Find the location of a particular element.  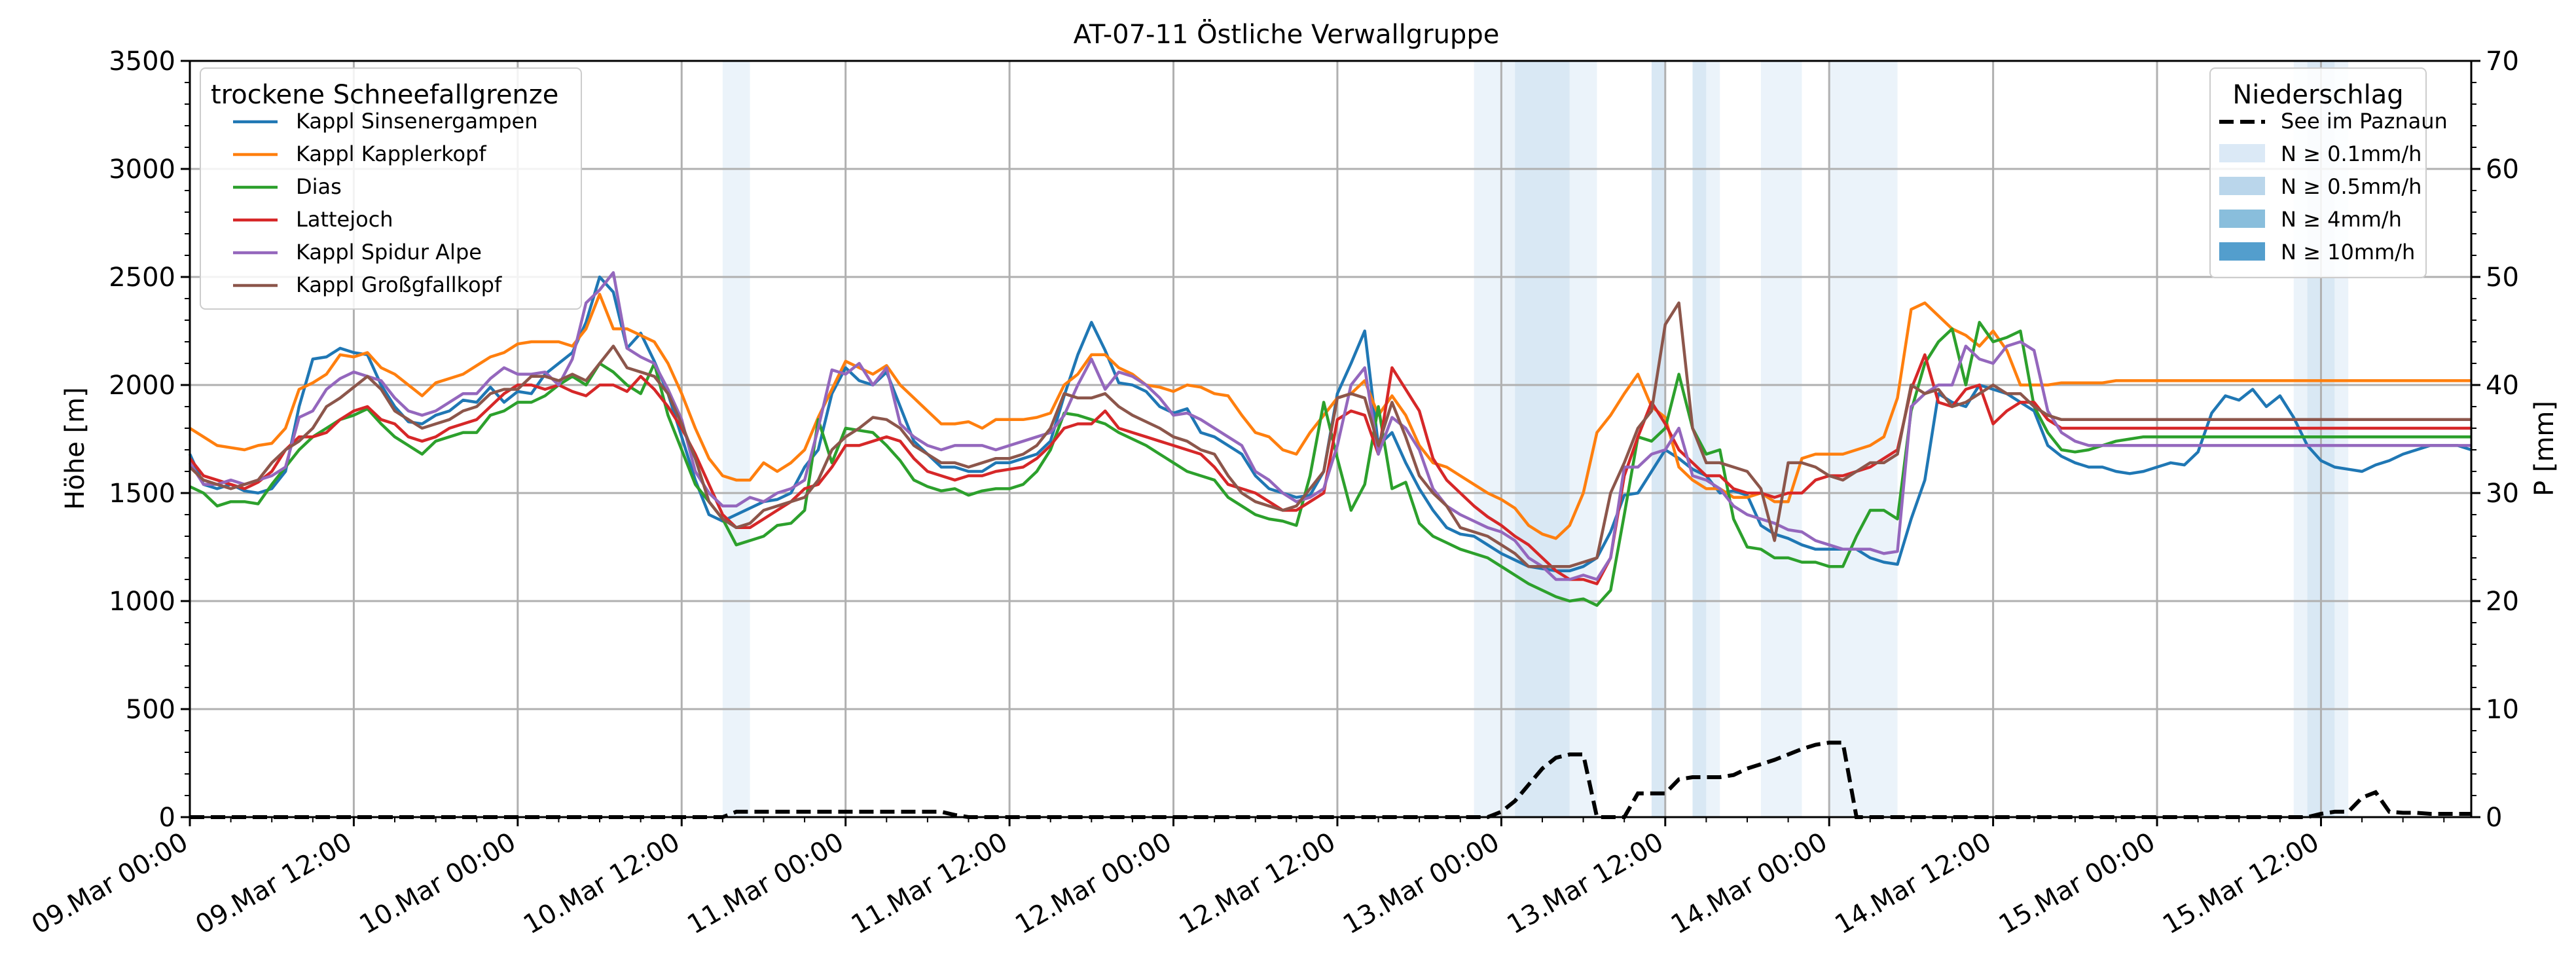

legend-snowline-title: trockene Schneefallgrenze is located at coordinates (384, 95).